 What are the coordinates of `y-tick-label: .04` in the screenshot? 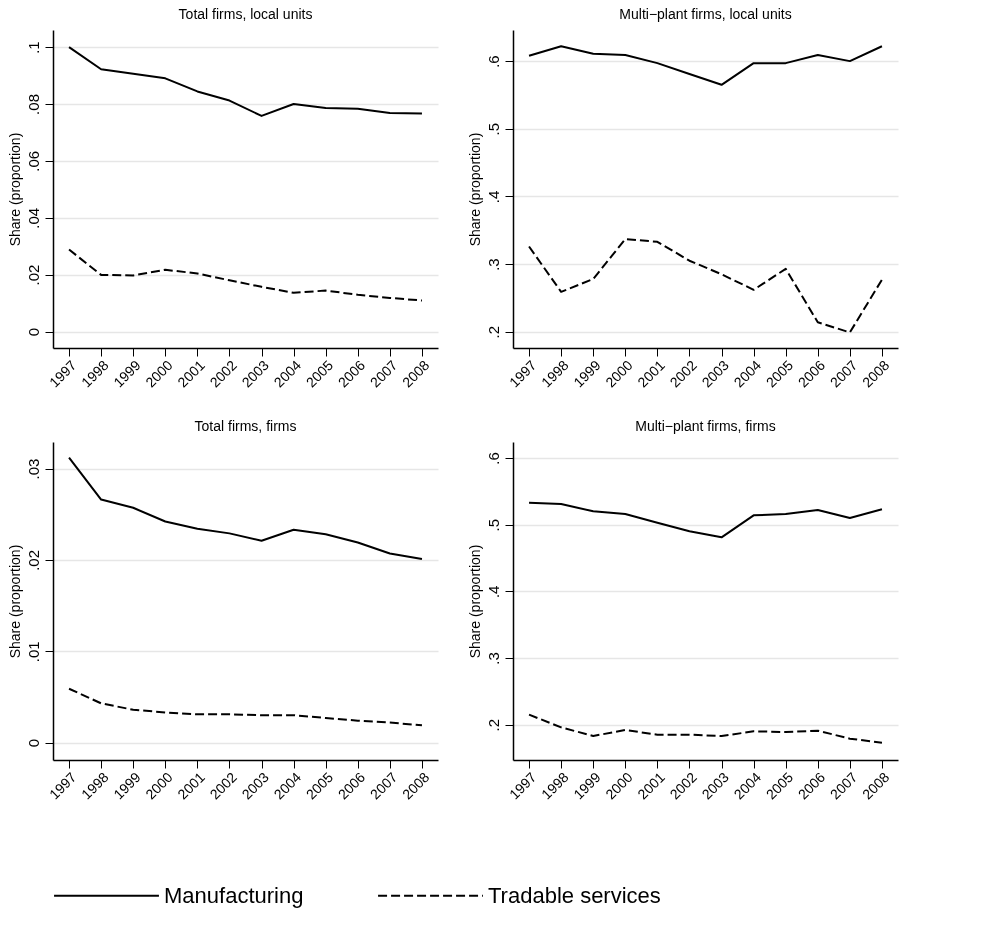 It's located at (33, 218).